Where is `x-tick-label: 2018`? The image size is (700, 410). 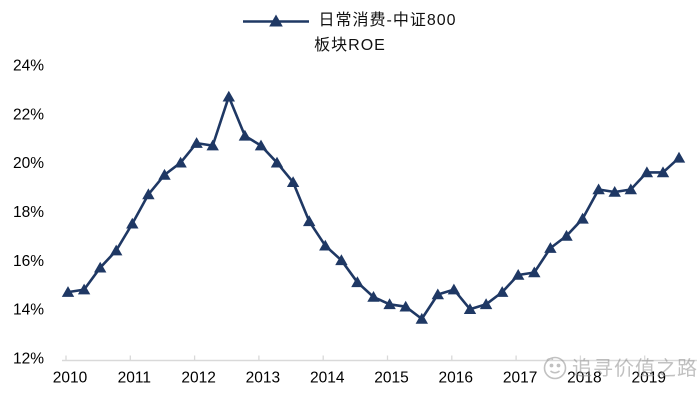 x-tick-label: 2018 is located at coordinates (584, 378).